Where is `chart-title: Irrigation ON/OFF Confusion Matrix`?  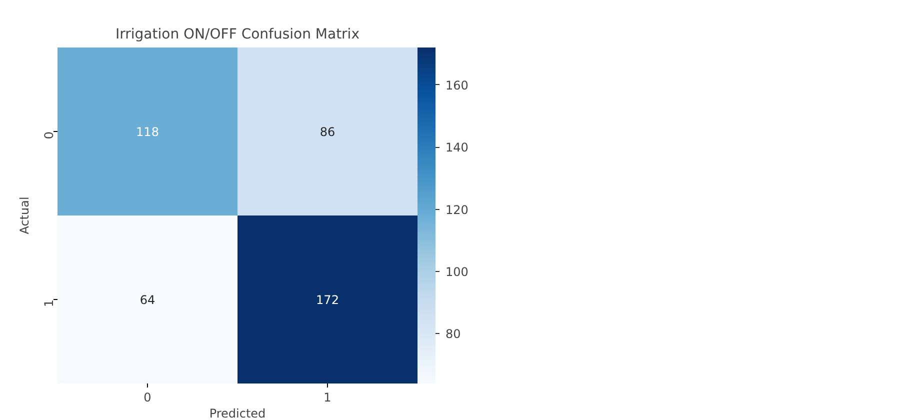 chart-title: Irrigation ON/OFF Confusion Matrix is located at coordinates (238, 34).